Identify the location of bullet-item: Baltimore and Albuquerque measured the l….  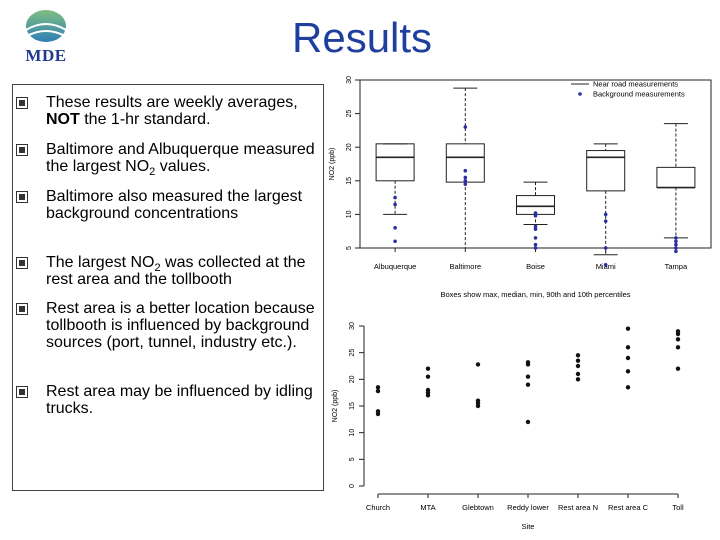
(166, 160).